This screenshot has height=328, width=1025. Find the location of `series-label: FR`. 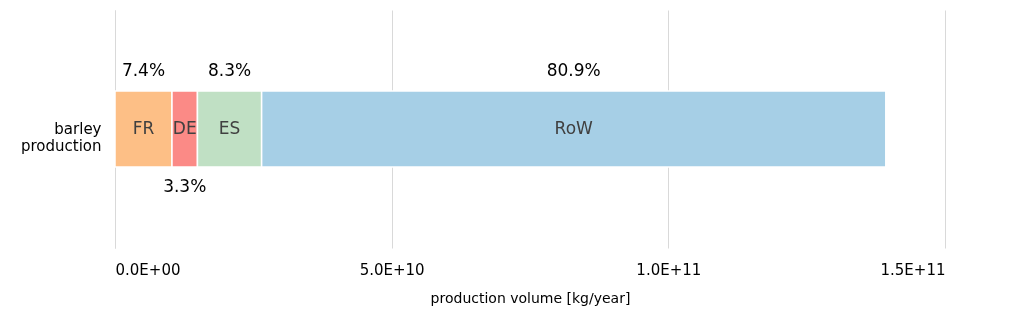

series-label: FR is located at coordinates (143, 128).